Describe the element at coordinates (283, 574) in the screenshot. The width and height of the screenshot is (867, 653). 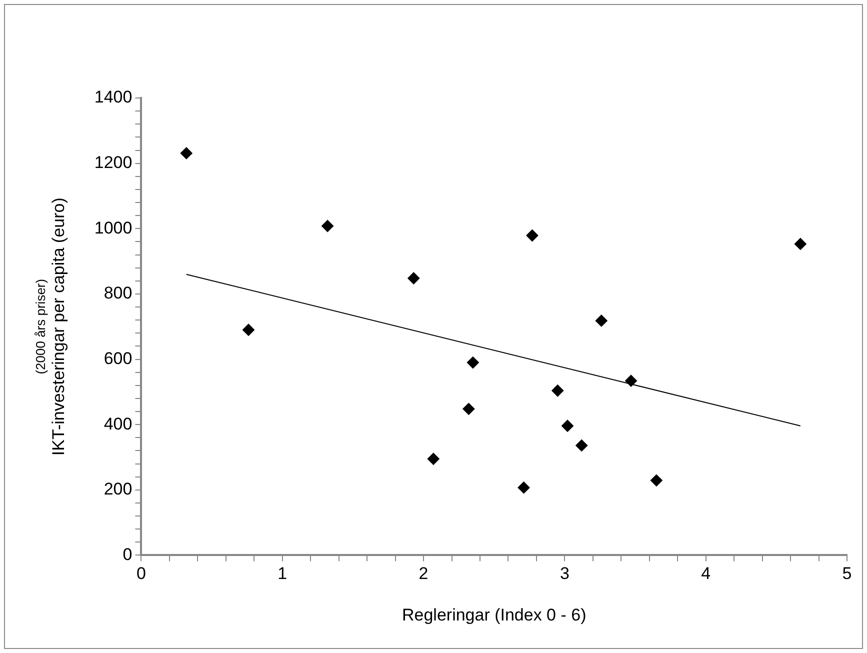
I see `x-tick-label: 1` at that location.